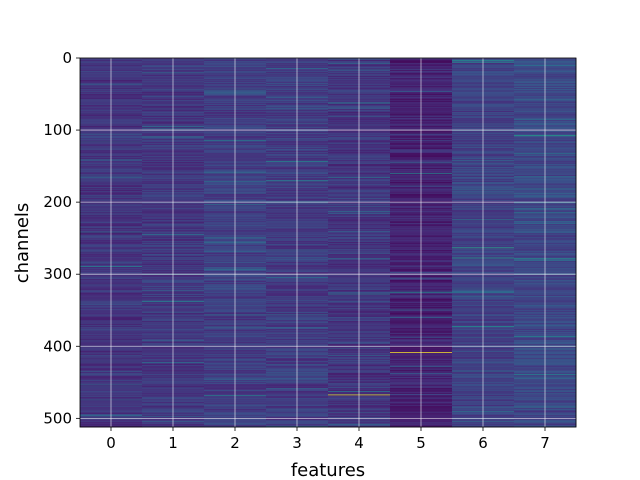 This screenshot has height=480, width=640. I want to click on x-tick-label: 0, so click(111, 443).